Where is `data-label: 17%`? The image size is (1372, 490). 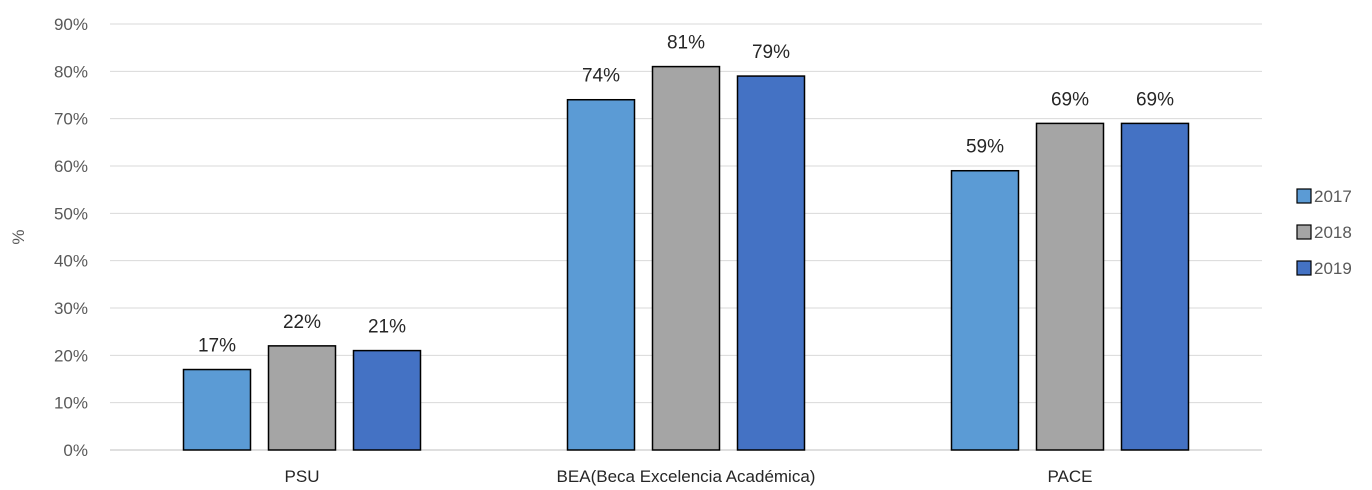 data-label: 17% is located at coordinates (217, 346).